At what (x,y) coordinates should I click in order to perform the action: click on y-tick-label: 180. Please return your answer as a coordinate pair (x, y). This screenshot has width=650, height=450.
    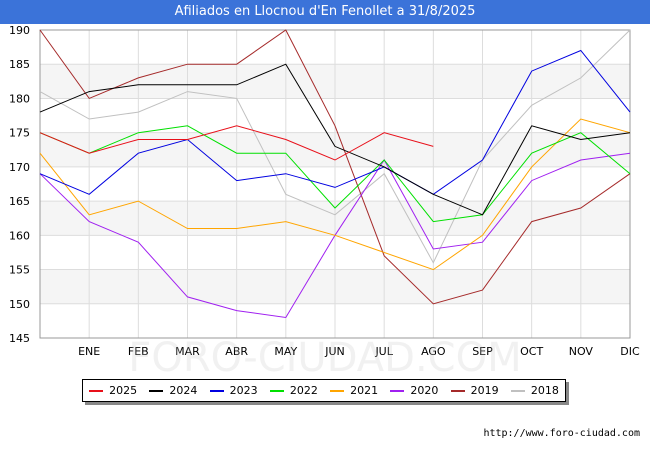
    Looking at the image, I should click on (19, 98).